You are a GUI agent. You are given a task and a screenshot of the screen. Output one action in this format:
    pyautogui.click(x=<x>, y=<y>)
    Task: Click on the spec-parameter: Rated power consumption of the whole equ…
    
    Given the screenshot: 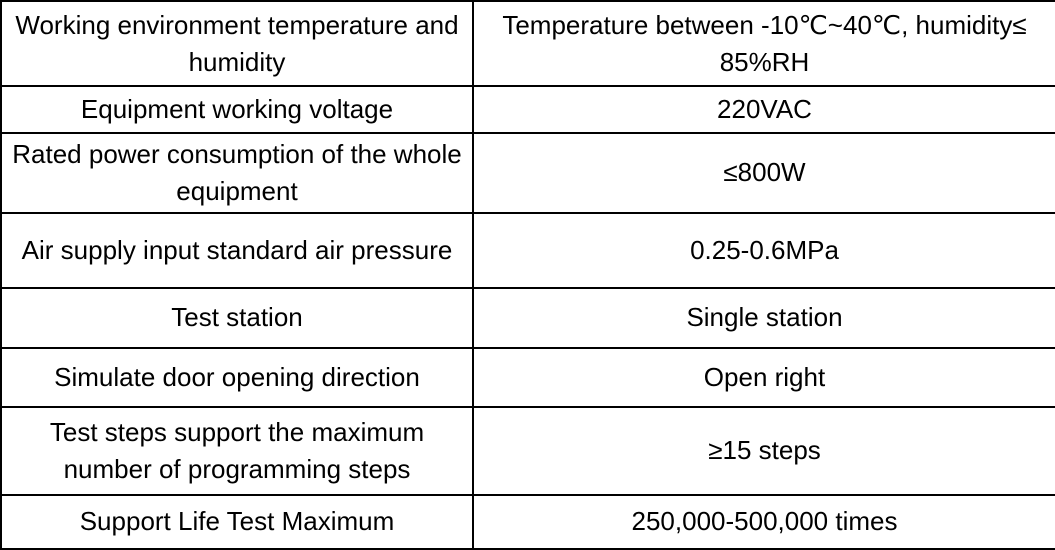 What is the action you would take?
    pyautogui.click(x=237, y=173)
    